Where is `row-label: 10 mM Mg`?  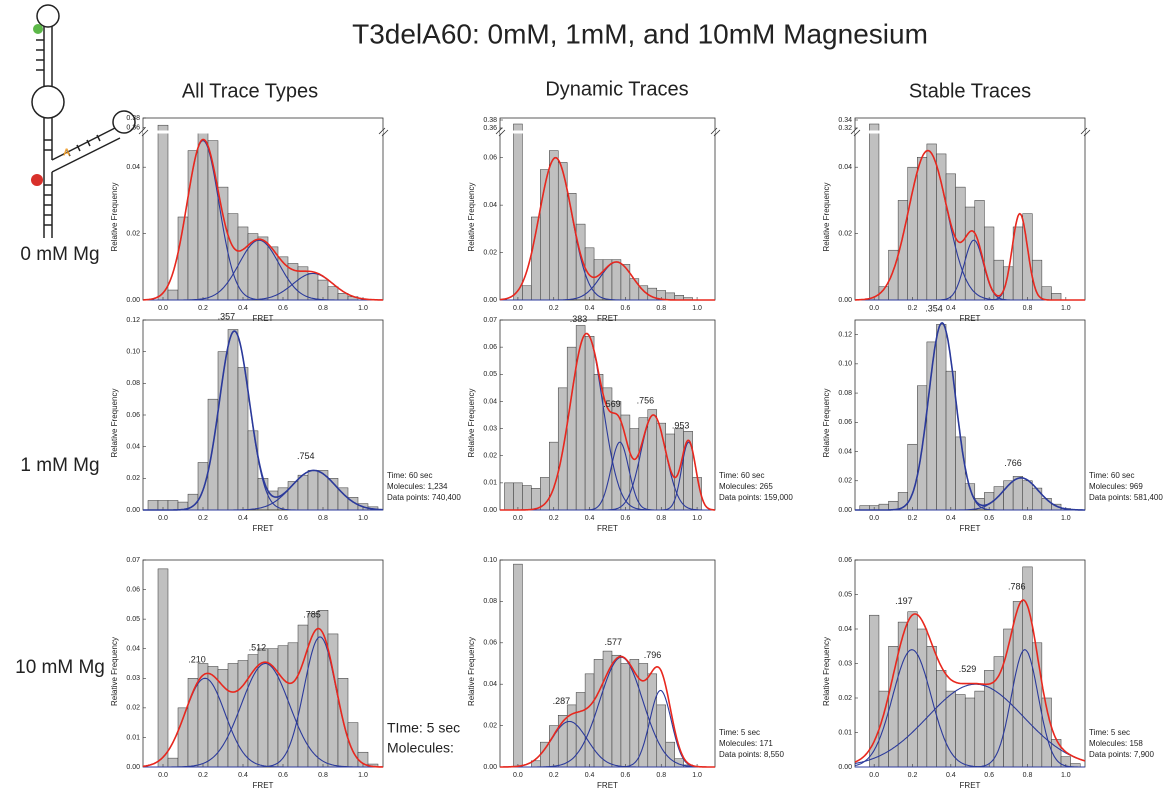
row-label: 10 mM Mg is located at coordinates (60, 667).